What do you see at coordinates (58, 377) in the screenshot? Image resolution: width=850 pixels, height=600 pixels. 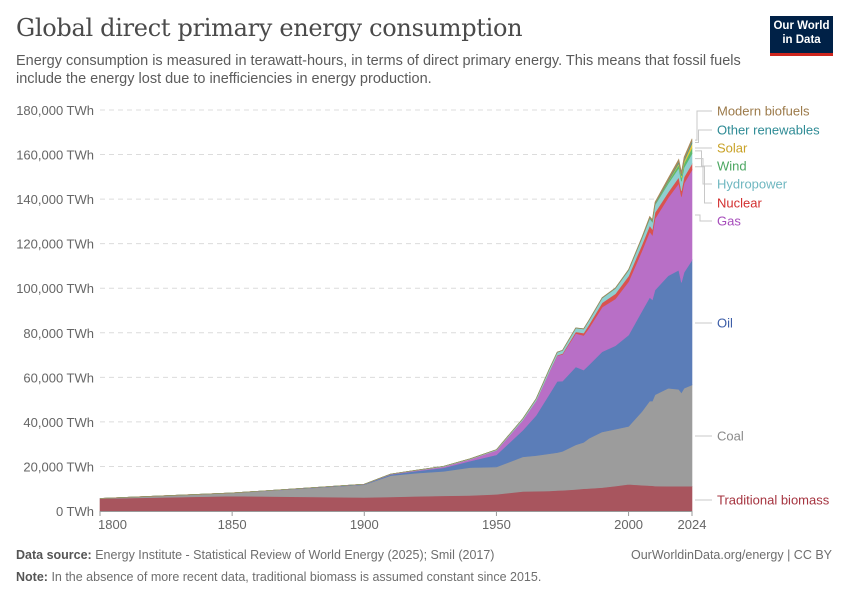 I see `y-tick-label: 60,000 TWh` at bounding box center [58, 377].